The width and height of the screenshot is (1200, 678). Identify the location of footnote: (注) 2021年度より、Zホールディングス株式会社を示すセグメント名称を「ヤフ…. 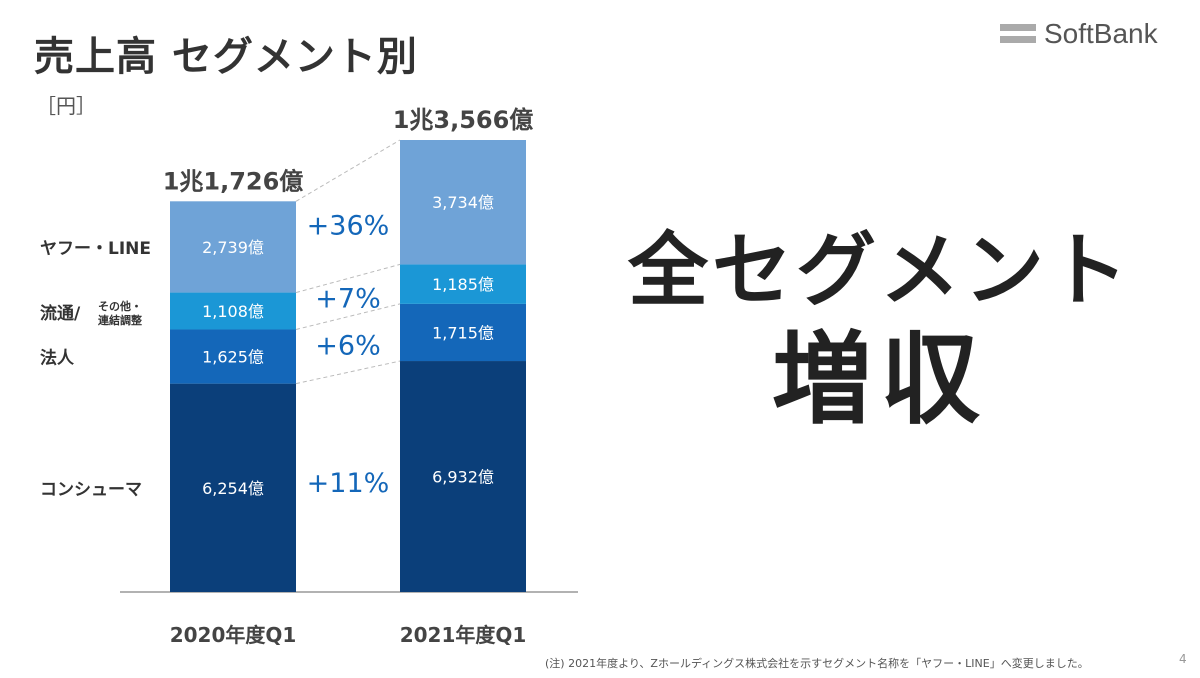
(817, 663).